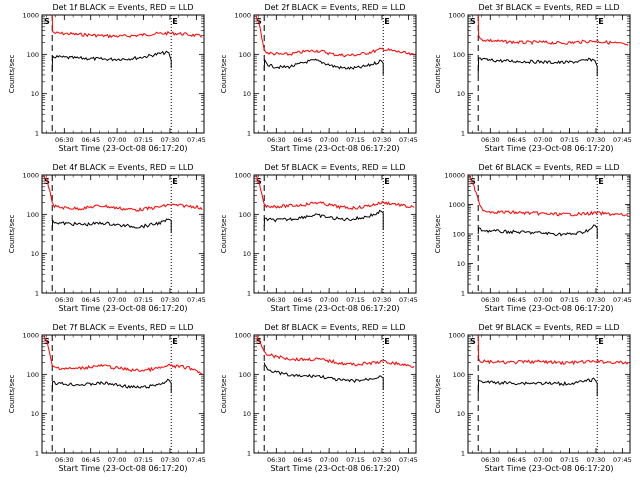 This screenshot has height=480, width=640. What do you see at coordinates (334, 167) in the screenshot?
I see `chart-title: Det 5f BLACK = Events, RED = LLD` at bounding box center [334, 167].